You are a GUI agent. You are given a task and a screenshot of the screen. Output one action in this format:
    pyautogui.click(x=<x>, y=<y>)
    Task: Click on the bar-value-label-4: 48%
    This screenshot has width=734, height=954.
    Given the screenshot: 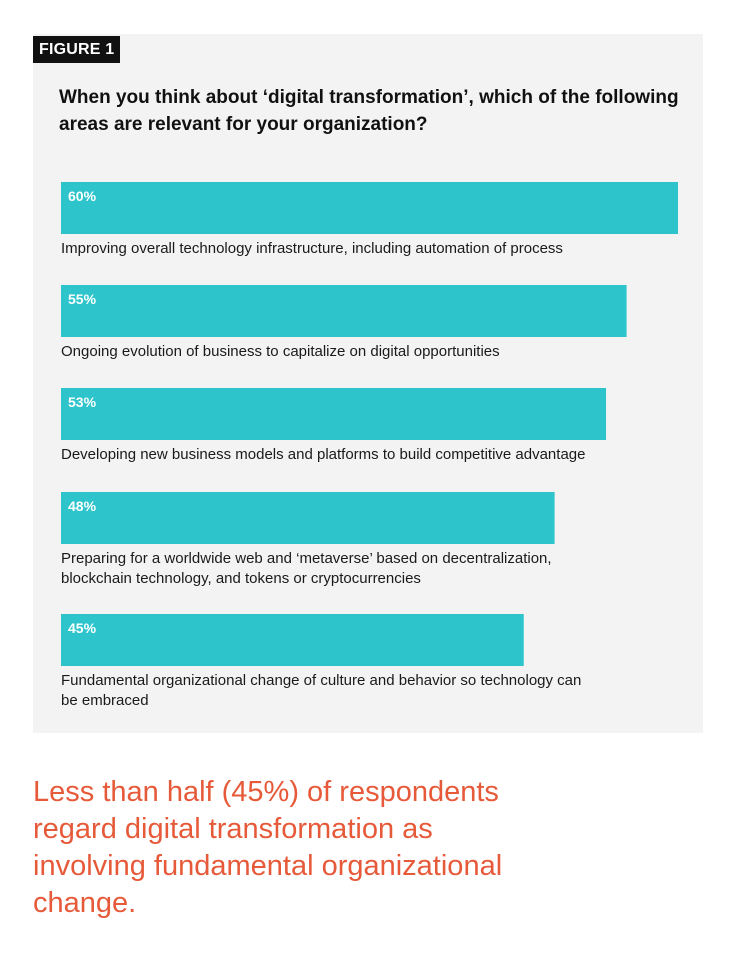 What is the action you would take?
    pyautogui.click(x=82, y=506)
    